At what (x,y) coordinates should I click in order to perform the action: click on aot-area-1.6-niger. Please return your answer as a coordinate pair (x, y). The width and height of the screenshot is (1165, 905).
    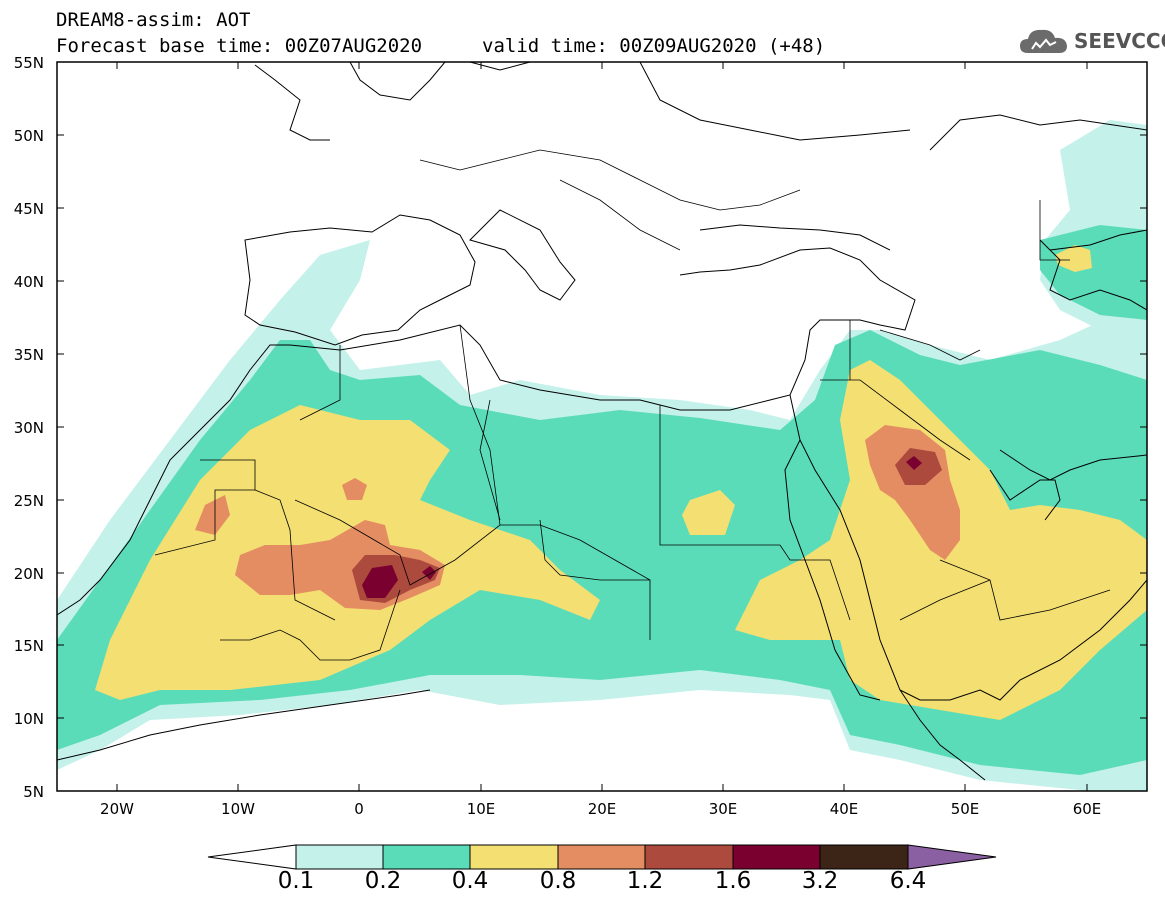
    Looking at the image, I should click on (380, 581).